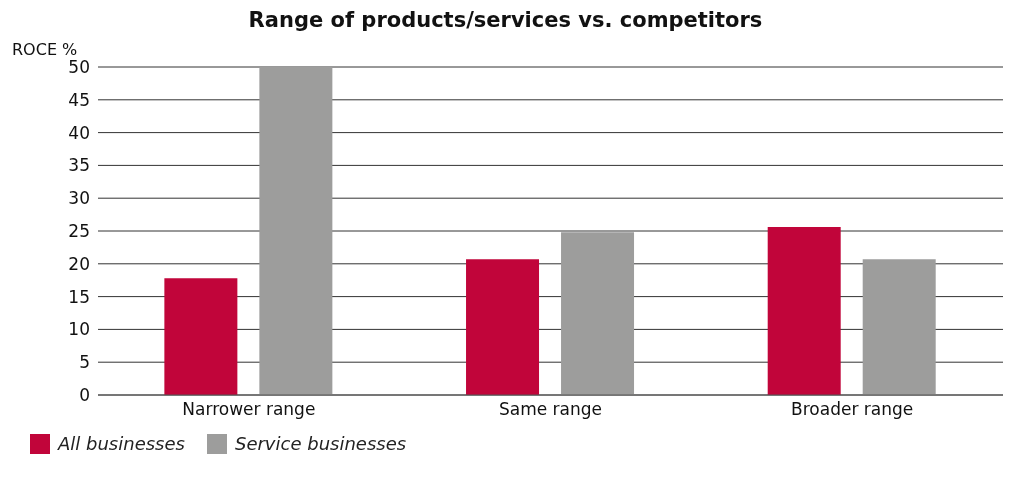 The image size is (1011, 499). Describe the element at coordinates (84, 362) in the screenshot. I see `y-tick-label: 5` at that location.